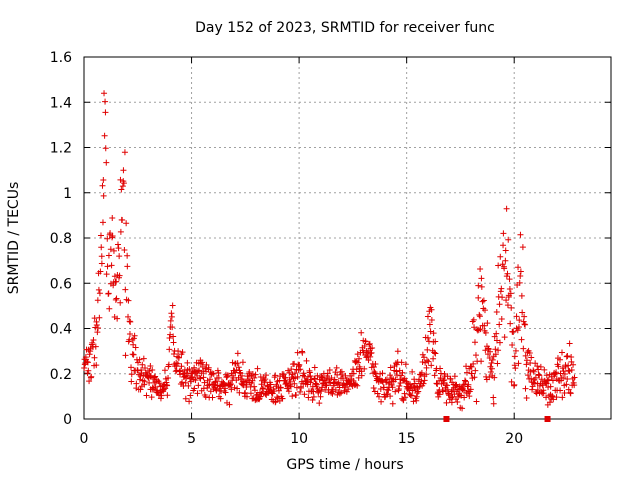 This screenshot has width=640, height=480. What do you see at coordinates (547, 419) in the screenshot?
I see `zero-marker` at bounding box center [547, 419].